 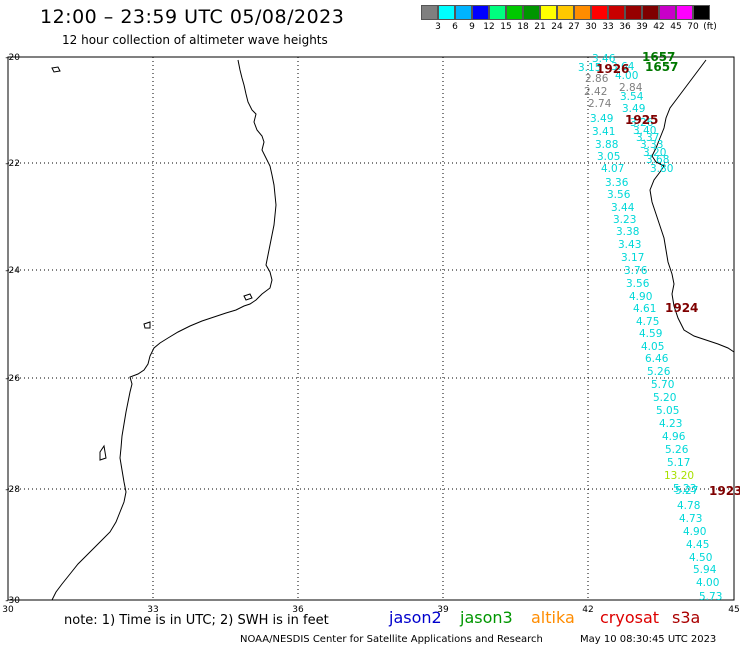 I want to click on wave-height-value: 4.50, so click(x=700, y=558).